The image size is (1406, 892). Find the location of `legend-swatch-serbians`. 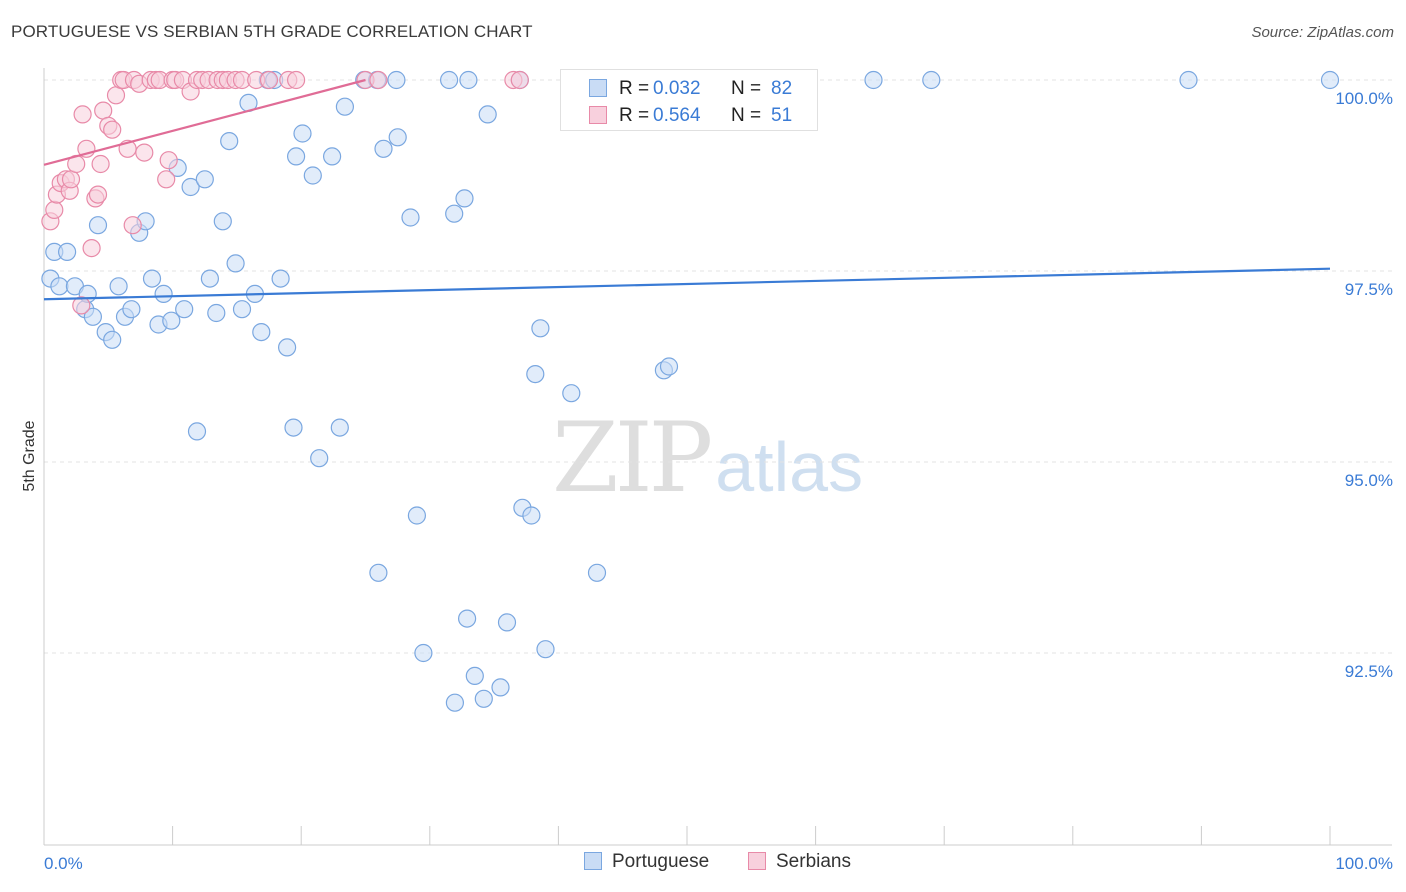

legend-swatch-serbians is located at coordinates (757, 861).